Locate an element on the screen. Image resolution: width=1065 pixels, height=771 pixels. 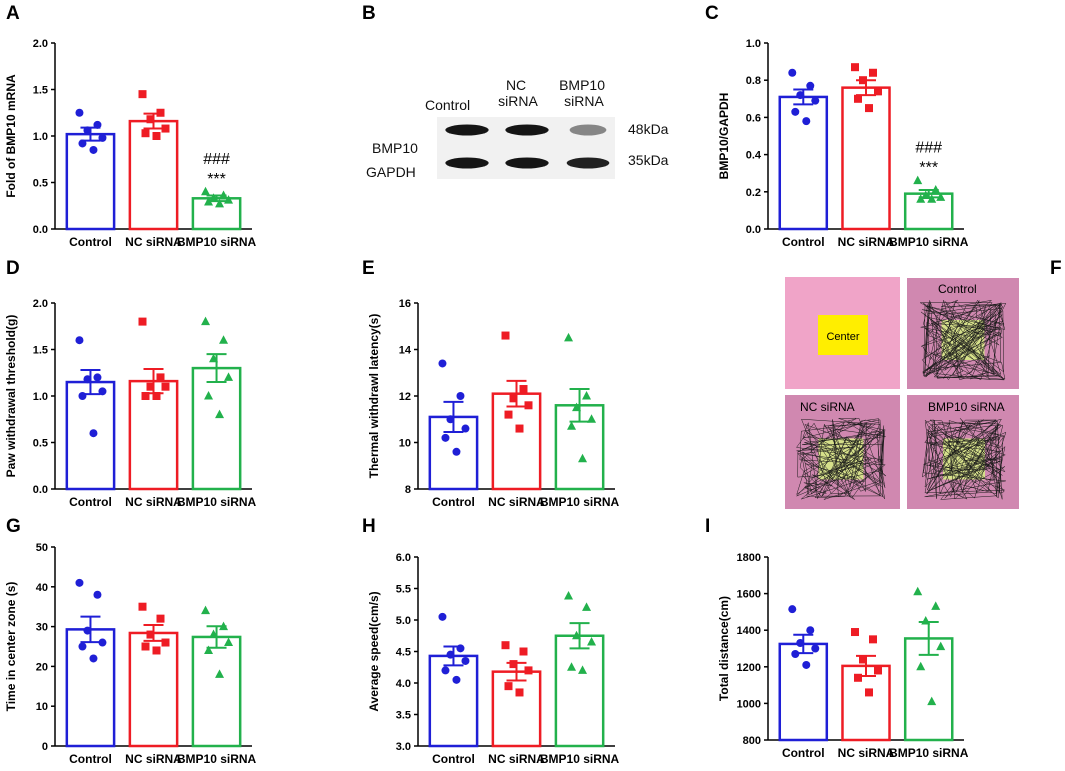
y-axis-label: Total distance(cm) is located at coordinates (724, 648).